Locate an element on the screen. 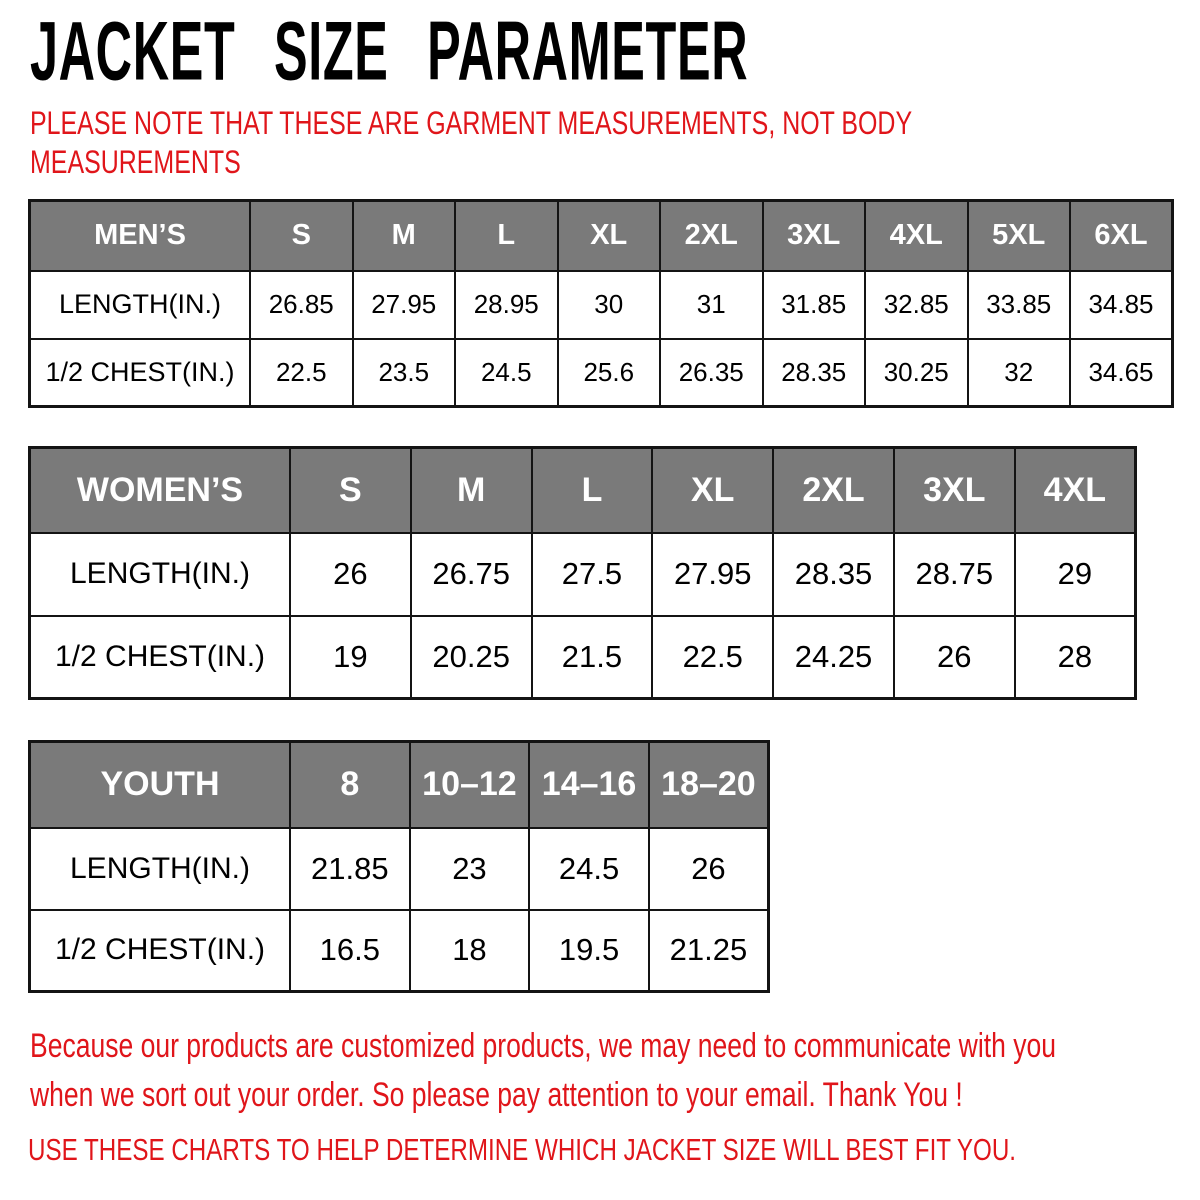 The width and height of the screenshot is (1200, 1200). measurement-value-cell: 31.85 is located at coordinates (813, 304).